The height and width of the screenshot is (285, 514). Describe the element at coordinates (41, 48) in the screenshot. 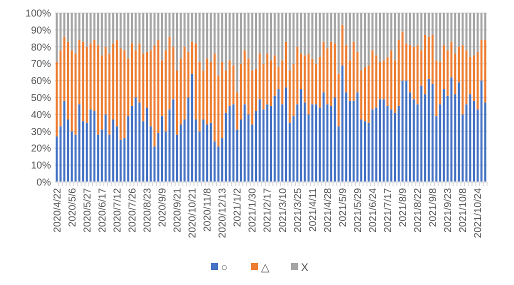

I see `y-tick-label: 80%` at that location.